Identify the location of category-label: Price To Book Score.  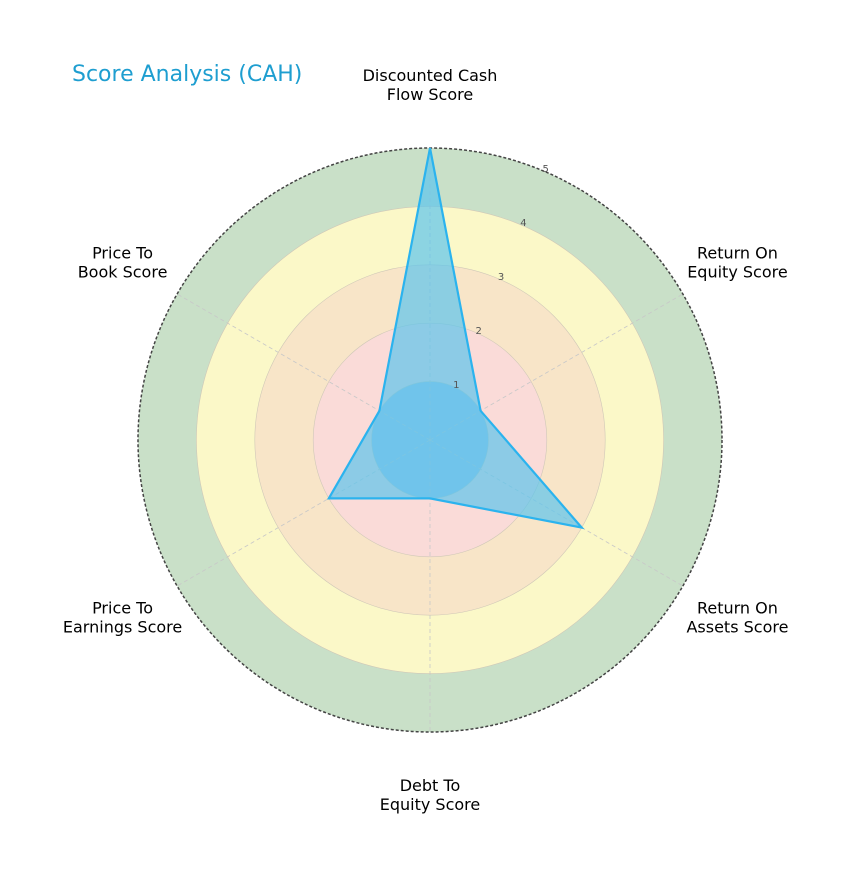
(123, 263).